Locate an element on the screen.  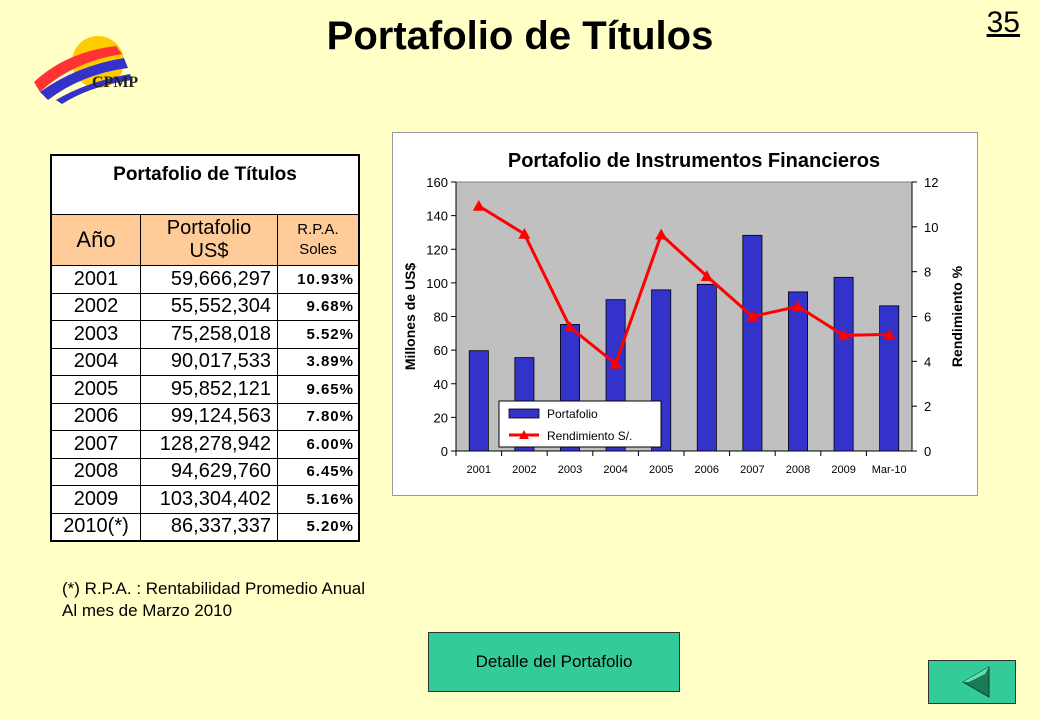
y-tick-label-left: 100 is located at coordinates (437, 283).